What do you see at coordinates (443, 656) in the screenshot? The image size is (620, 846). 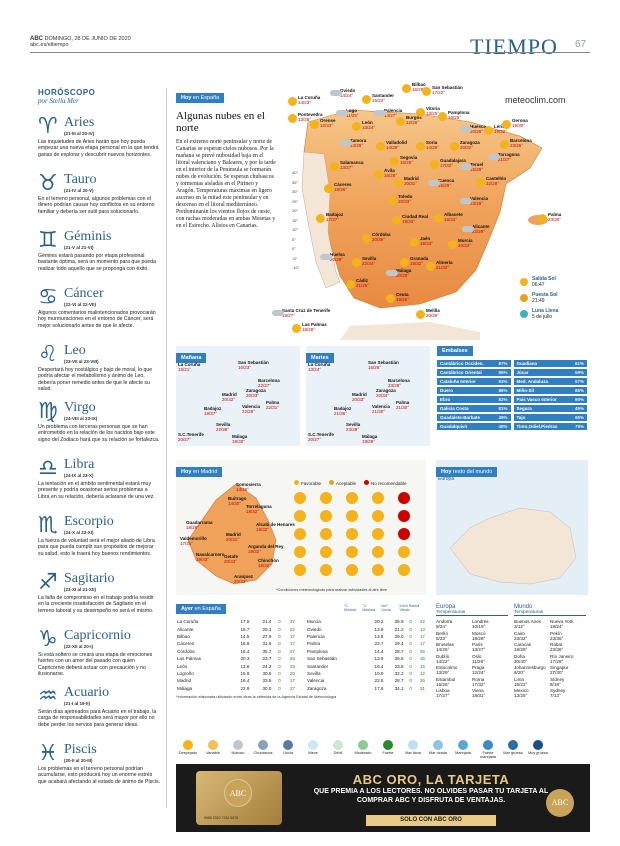 I see `temp-city: Dublín` at bounding box center [443, 656].